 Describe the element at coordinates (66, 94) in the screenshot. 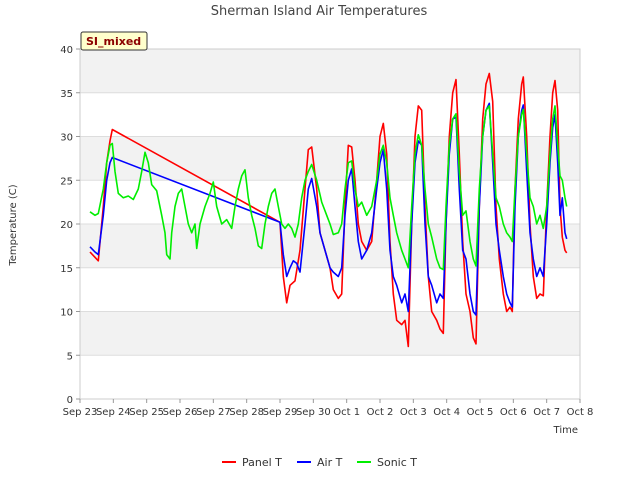

I see `y-tick-label: 35` at that location.